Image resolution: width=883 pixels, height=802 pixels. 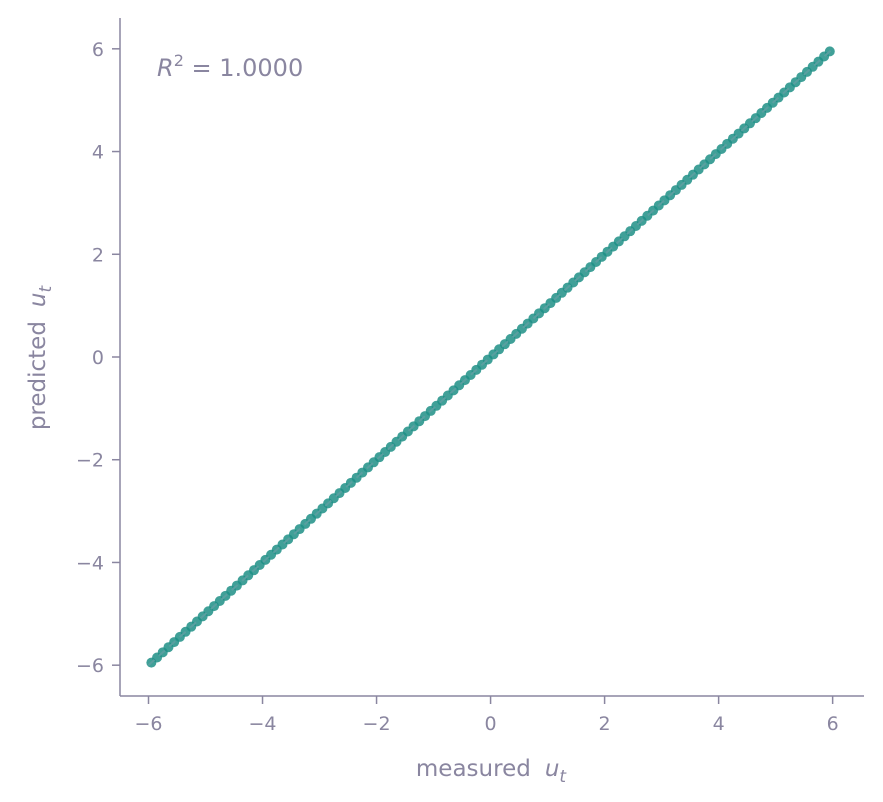 What do you see at coordinates (491, 724) in the screenshot?
I see `x-tick-label: 0` at bounding box center [491, 724].